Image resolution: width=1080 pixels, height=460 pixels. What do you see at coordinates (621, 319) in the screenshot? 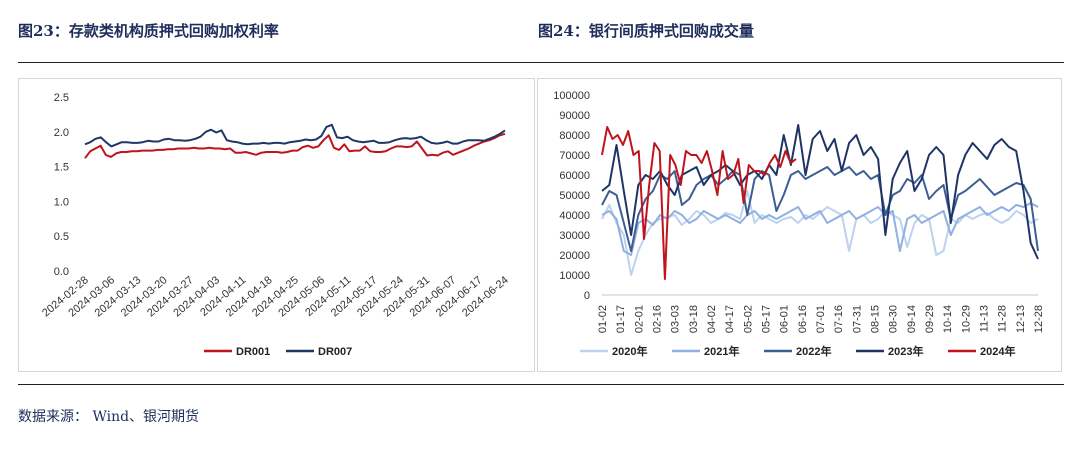
I see `x-tick-label: 01-17` at bounding box center [621, 319].